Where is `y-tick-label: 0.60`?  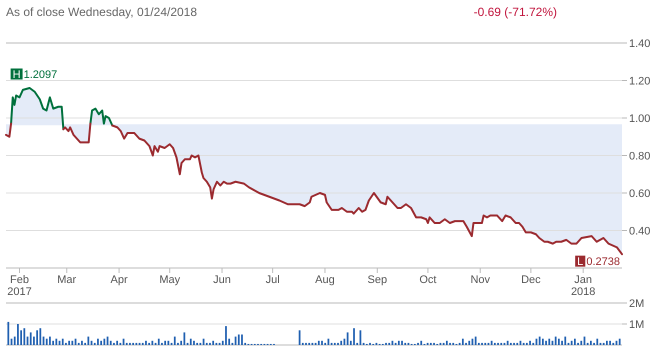 y-tick-label: 0.60 is located at coordinates (639, 194).